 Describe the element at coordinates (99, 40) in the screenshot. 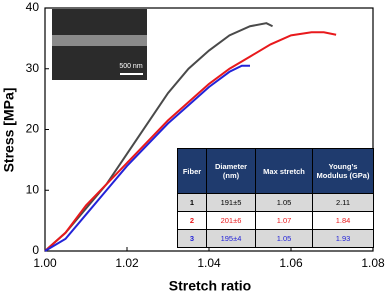

I see `inset-fiber` at that location.